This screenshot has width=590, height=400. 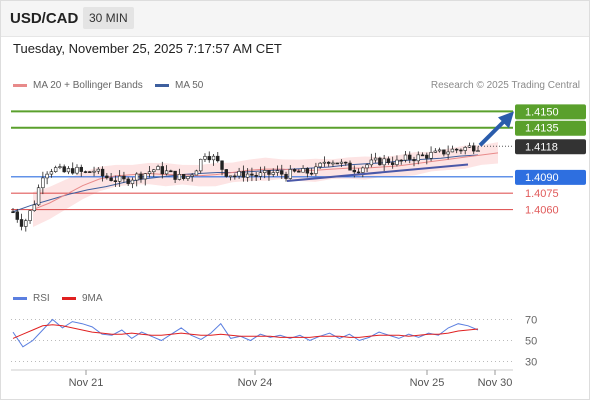 I want to click on ma9-swatch-icon, so click(x=69, y=298).